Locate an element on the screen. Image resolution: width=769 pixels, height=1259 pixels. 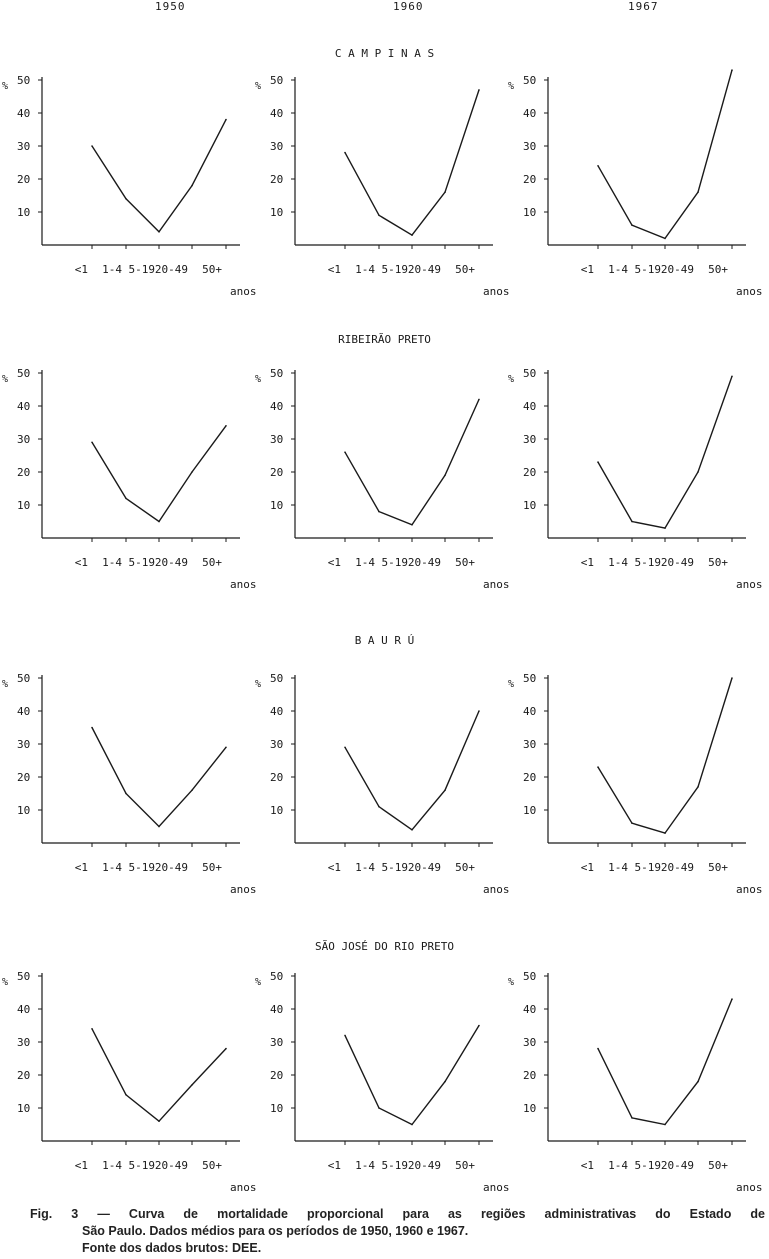
chart-bauru-1967: % 10 20 30 40 50 <1 1-4 5-19 20-49 50+ anos is located at coordinates (634, 795).